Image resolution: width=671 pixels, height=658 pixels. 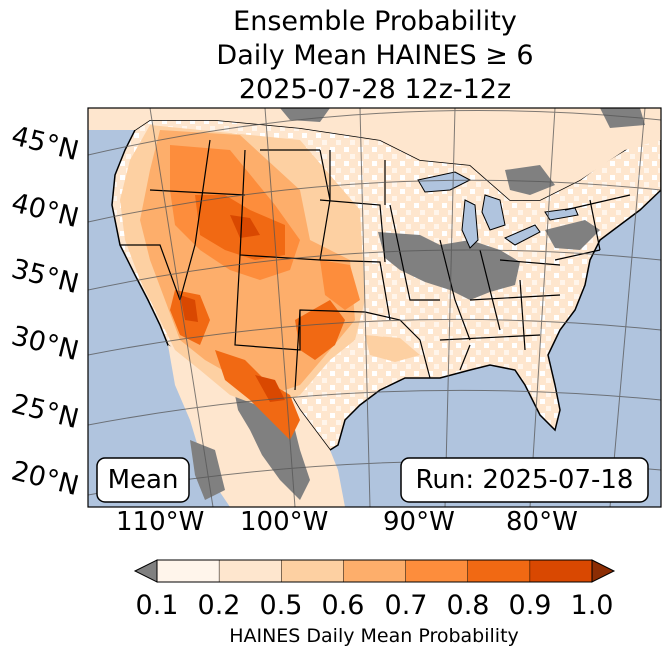 What do you see at coordinates (468, 605) in the screenshot?
I see `colorbar-tick-label: 0.8` at bounding box center [468, 605].